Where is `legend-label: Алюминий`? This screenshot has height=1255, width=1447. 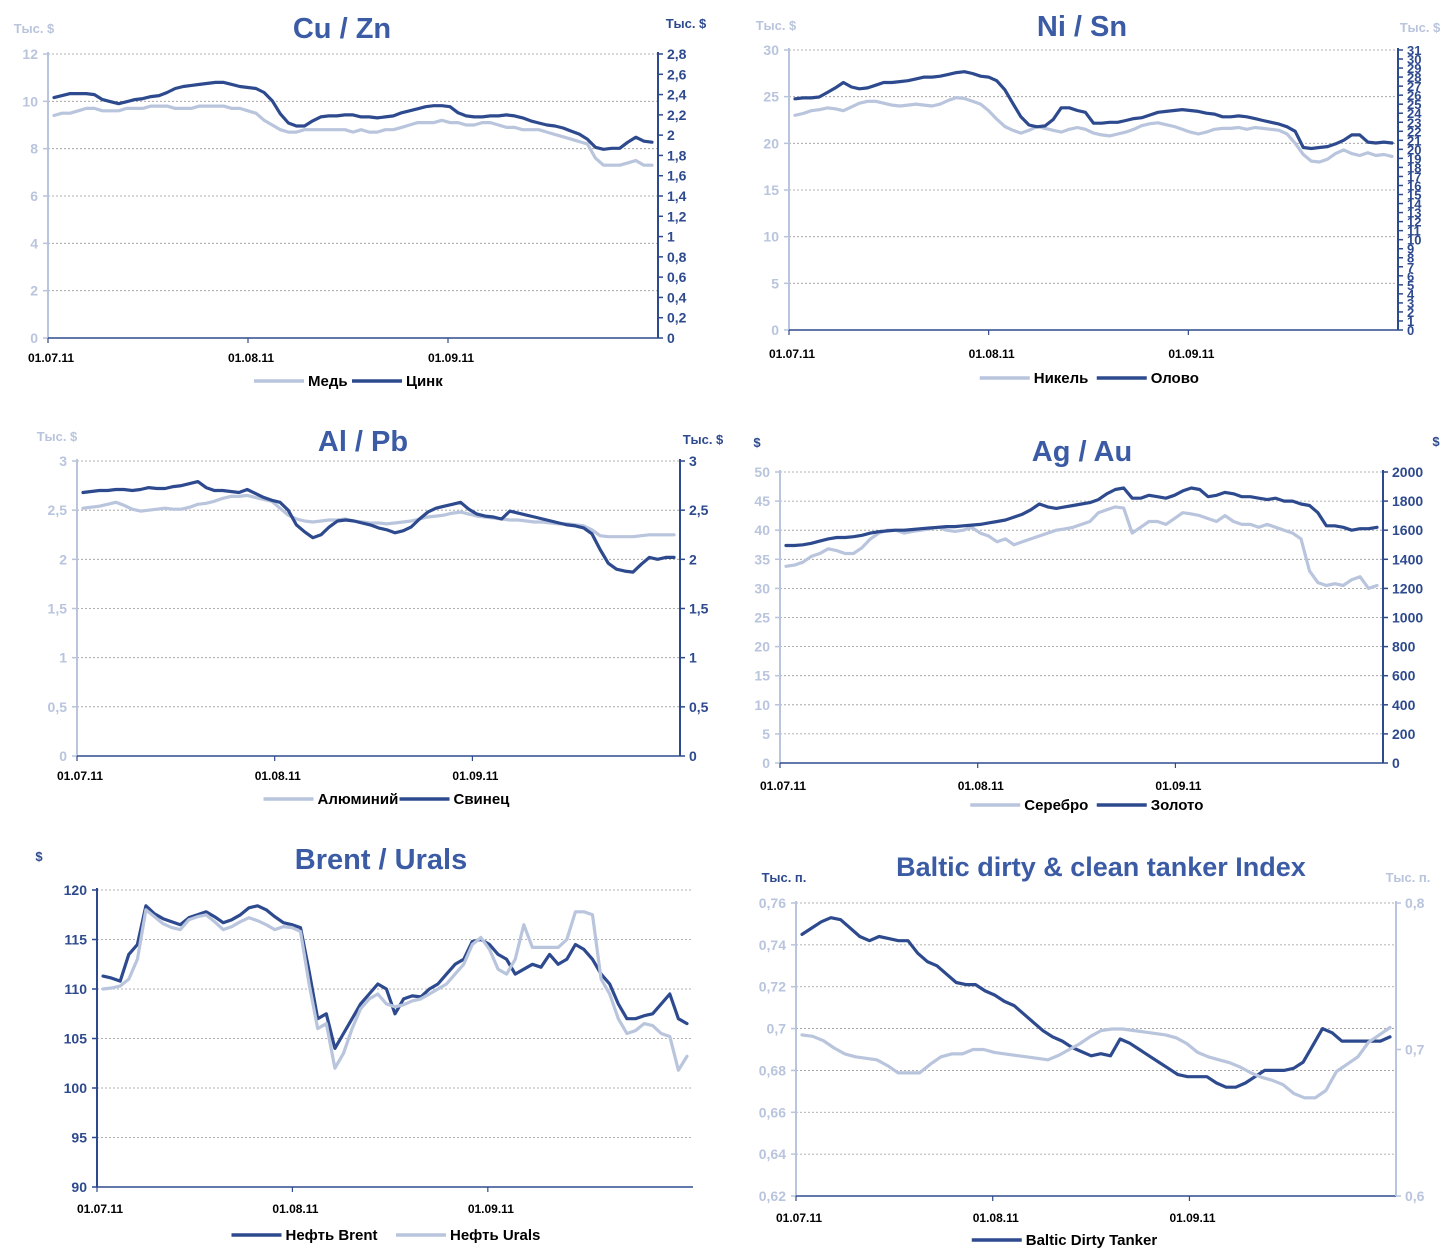
legend-label: Алюминий is located at coordinates (358, 799).